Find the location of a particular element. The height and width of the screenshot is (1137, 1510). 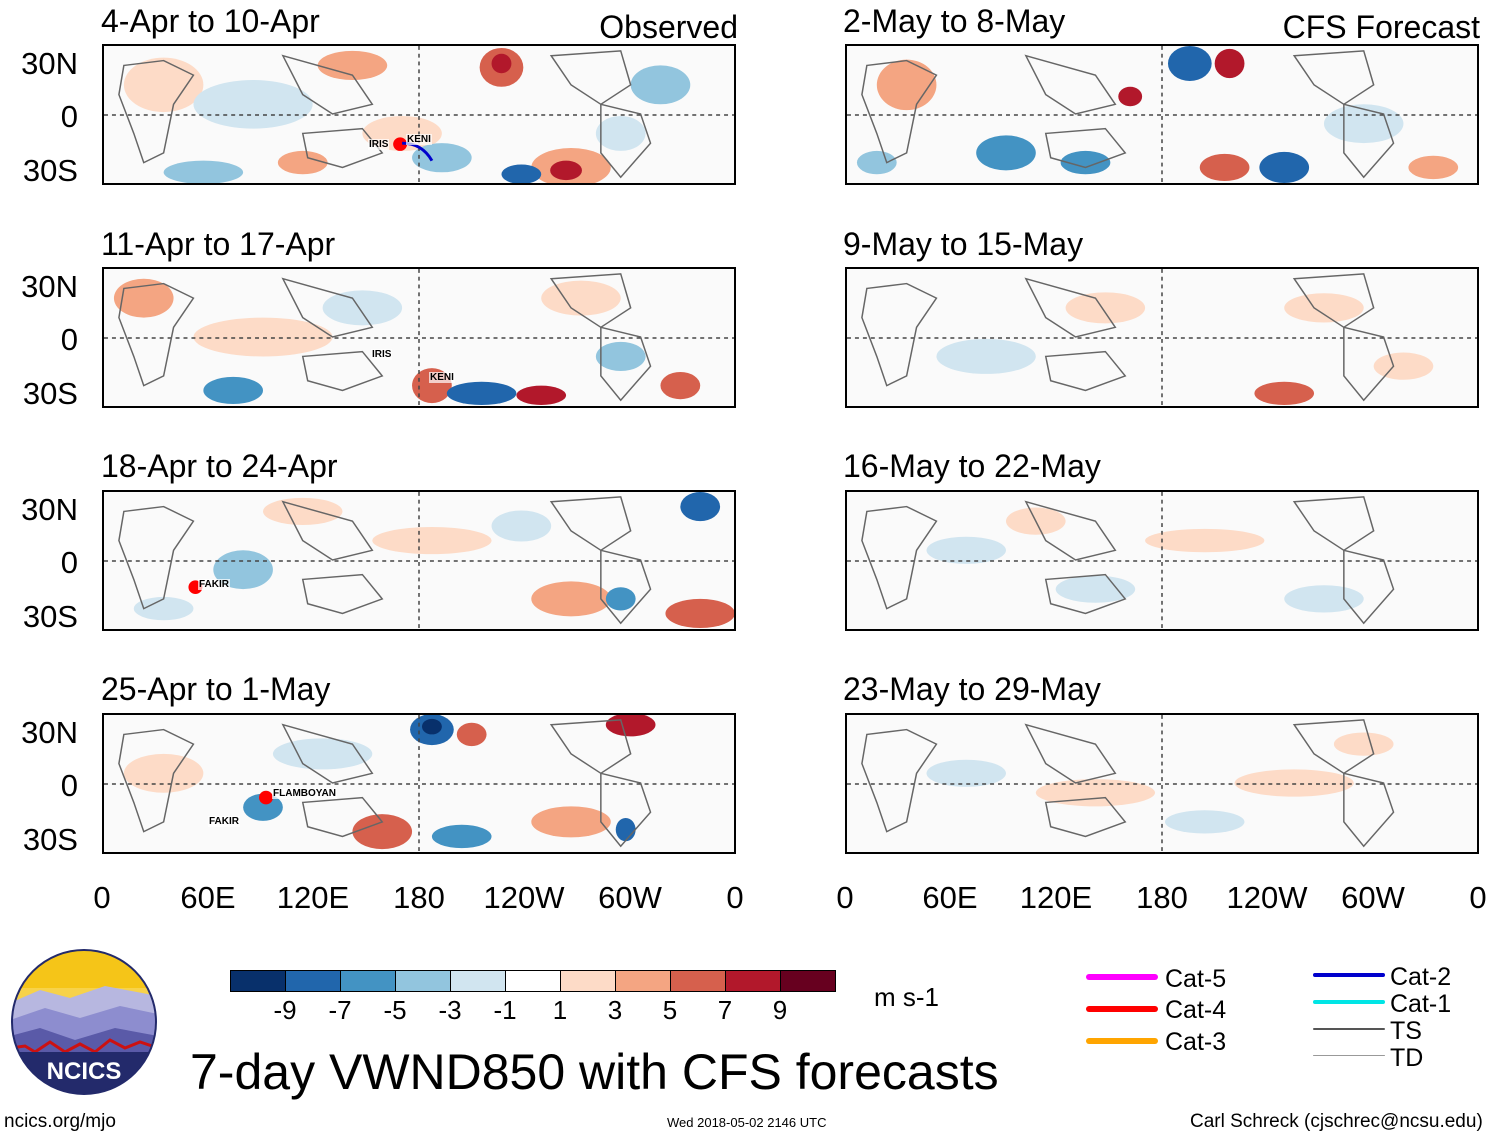

observed-map-4: FLAMBOYAN FAKIR is located at coordinates (419, 783).